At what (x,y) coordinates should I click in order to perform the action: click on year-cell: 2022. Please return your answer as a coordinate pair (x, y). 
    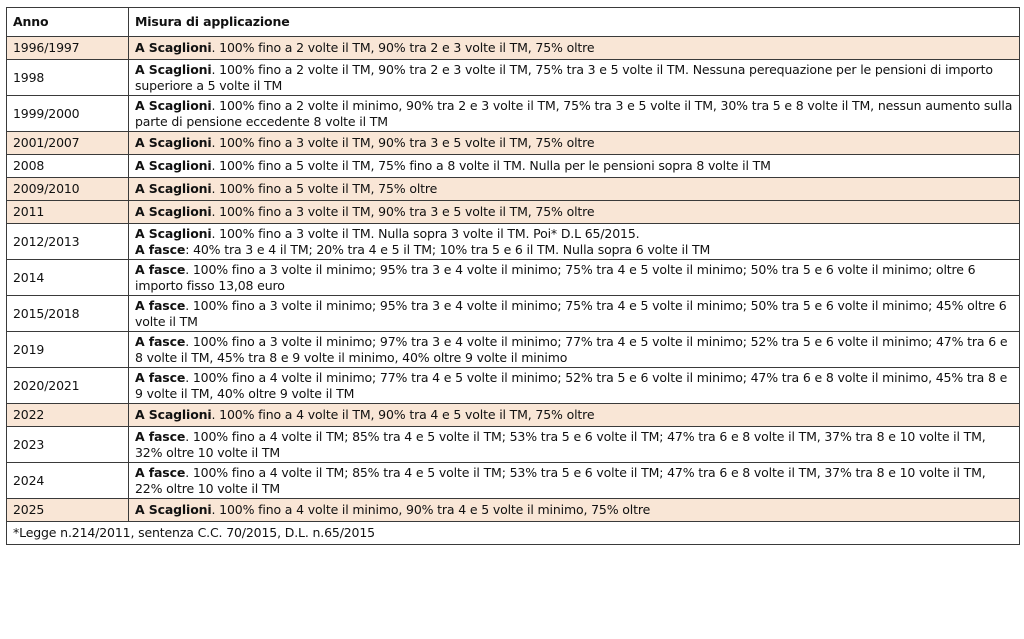
    Looking at the image, I should click on (67, 415).